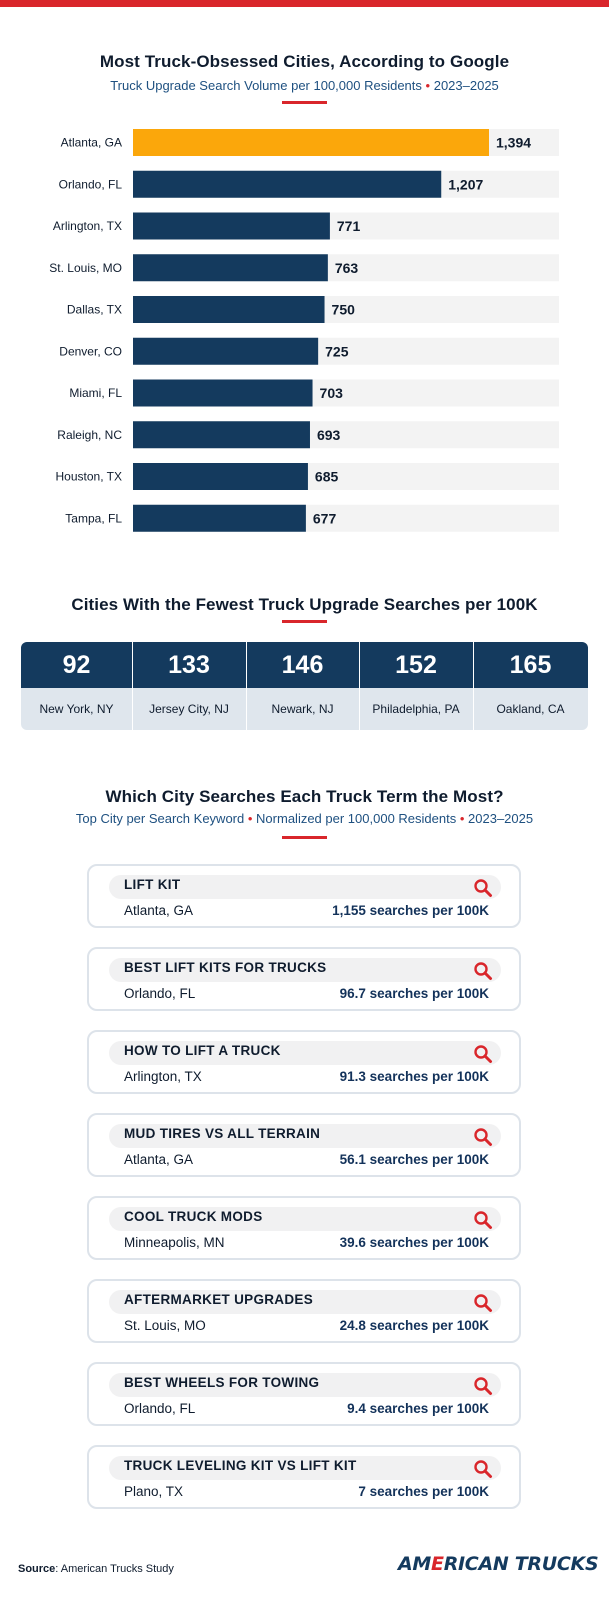 The height and width of the screenshot is (1600, 609). What do you see at coordinates (423, 1491) in the screenshot?
I see `keyword-value: 7 searches per 100K` at bounding box center [423, 1491].